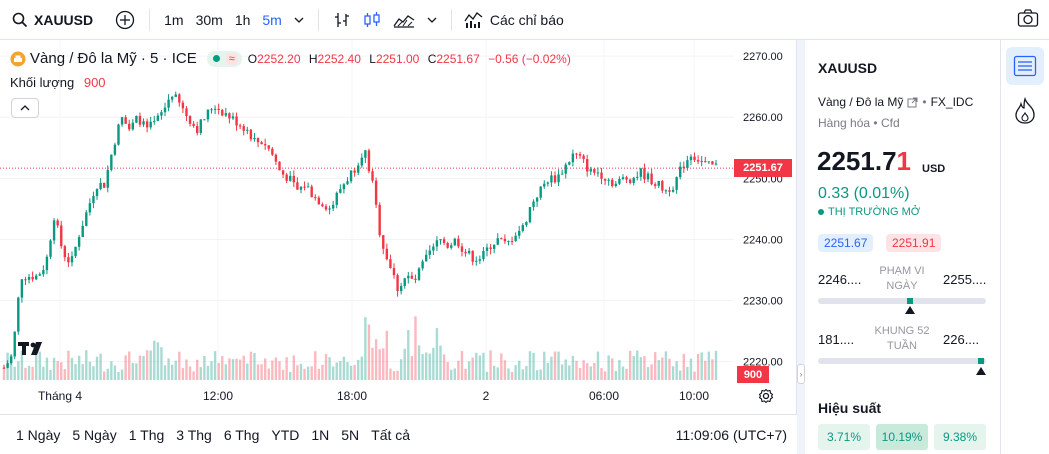  I want to click on collapse-panel-button: ›, so click(801, 374).